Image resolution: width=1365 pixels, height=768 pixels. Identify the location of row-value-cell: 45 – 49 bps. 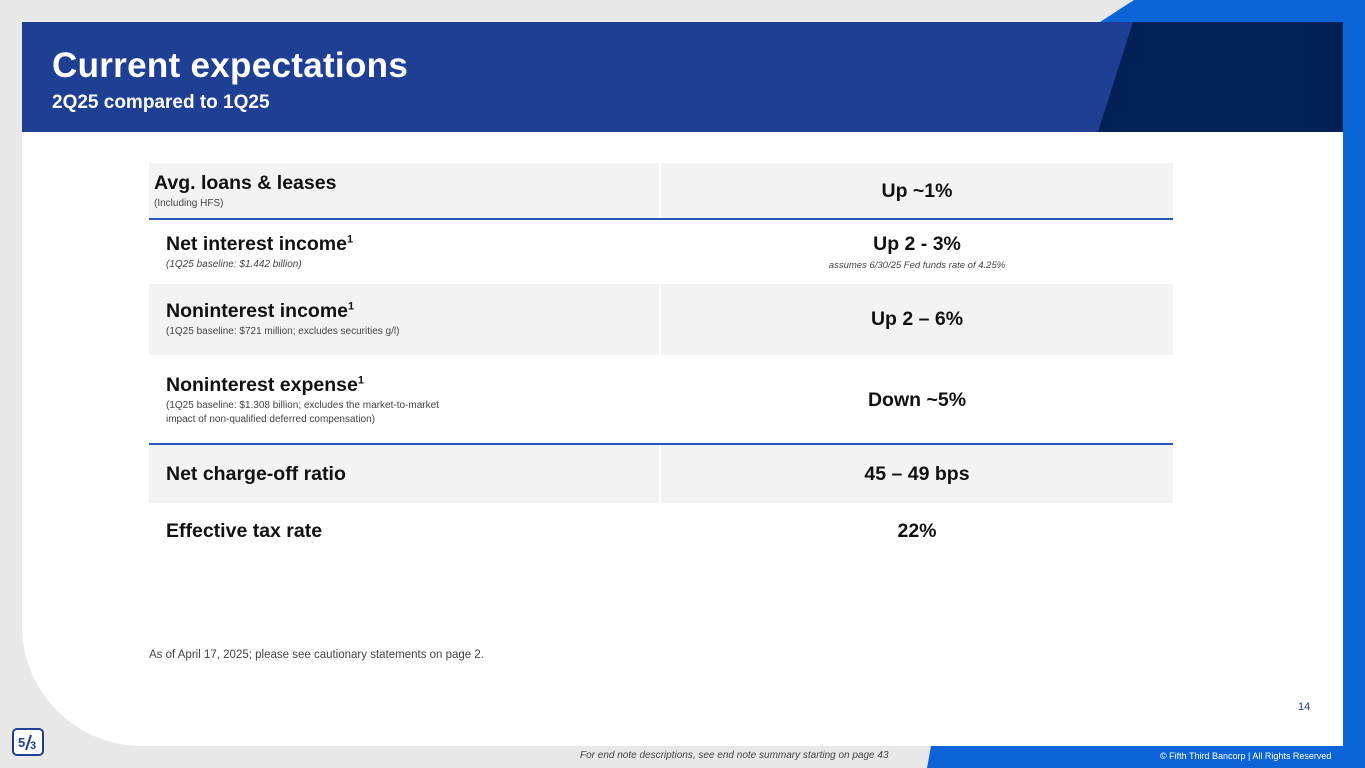
(917, 474).